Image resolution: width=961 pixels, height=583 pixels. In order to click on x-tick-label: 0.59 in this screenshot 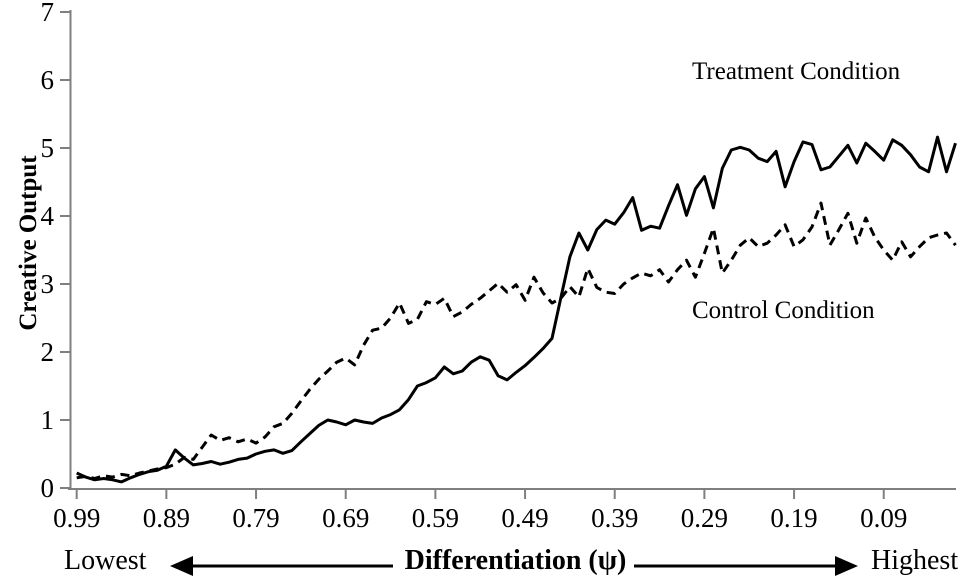, I will do `click(435, 518)`.